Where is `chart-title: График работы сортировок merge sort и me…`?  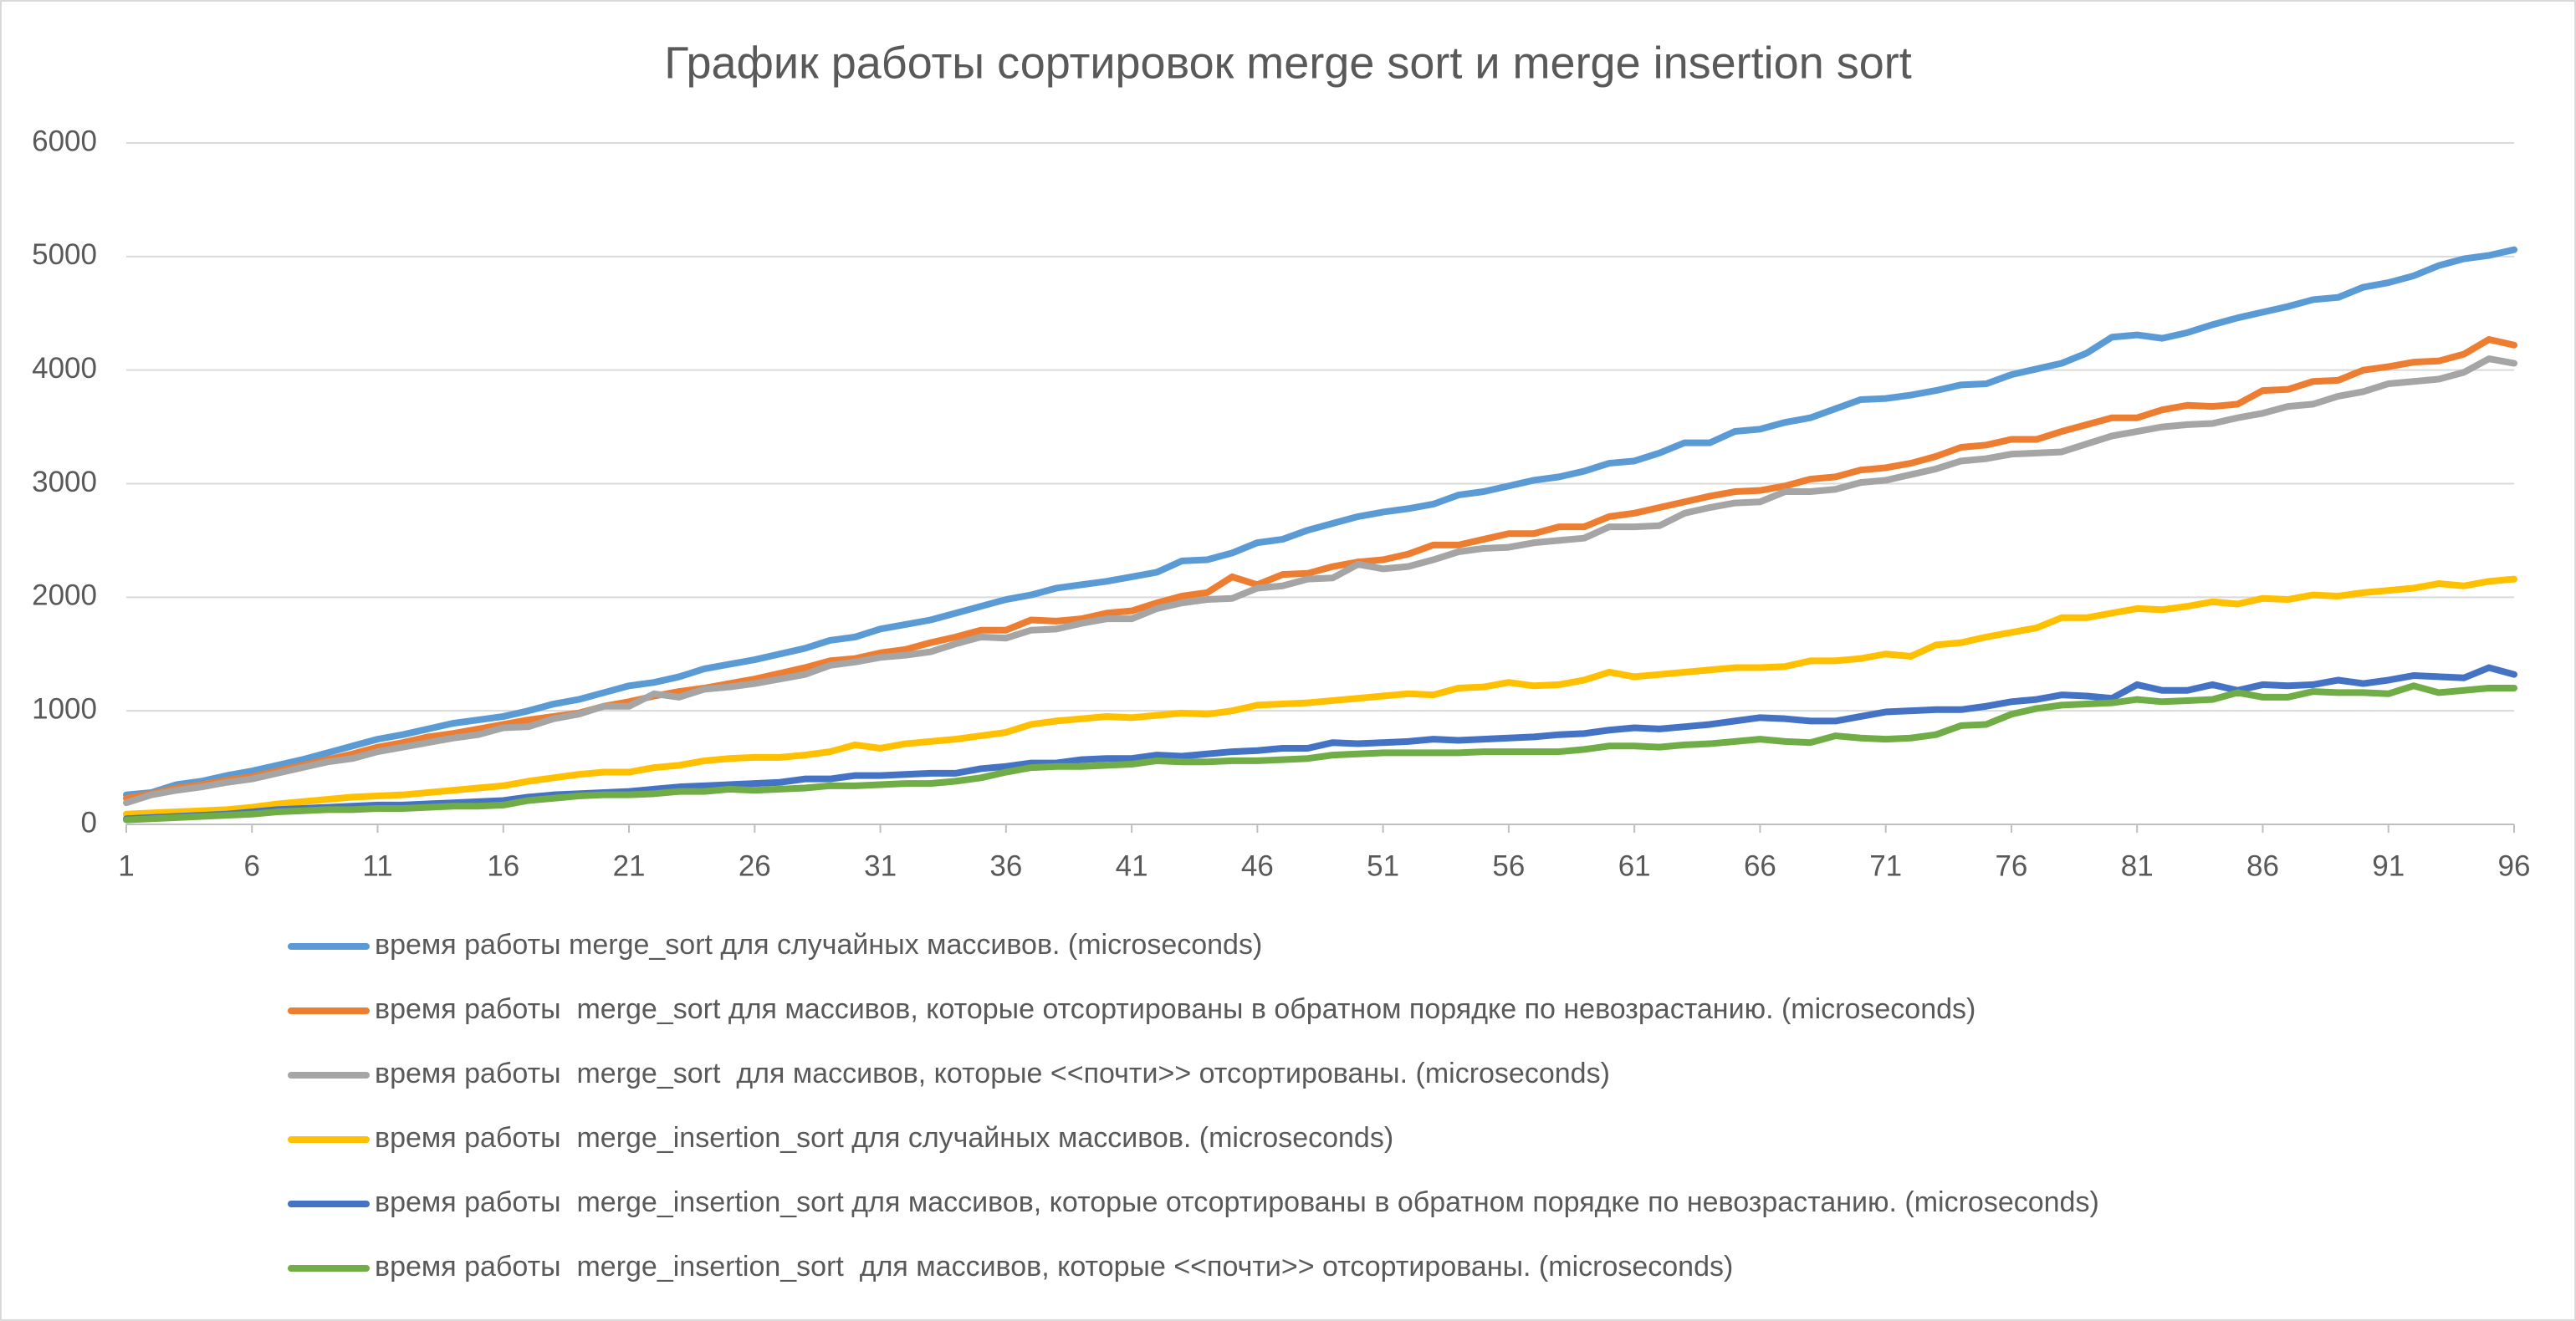
chart-title: График работы сортировок merge sort и me… is located at coordinates (1288, 63).